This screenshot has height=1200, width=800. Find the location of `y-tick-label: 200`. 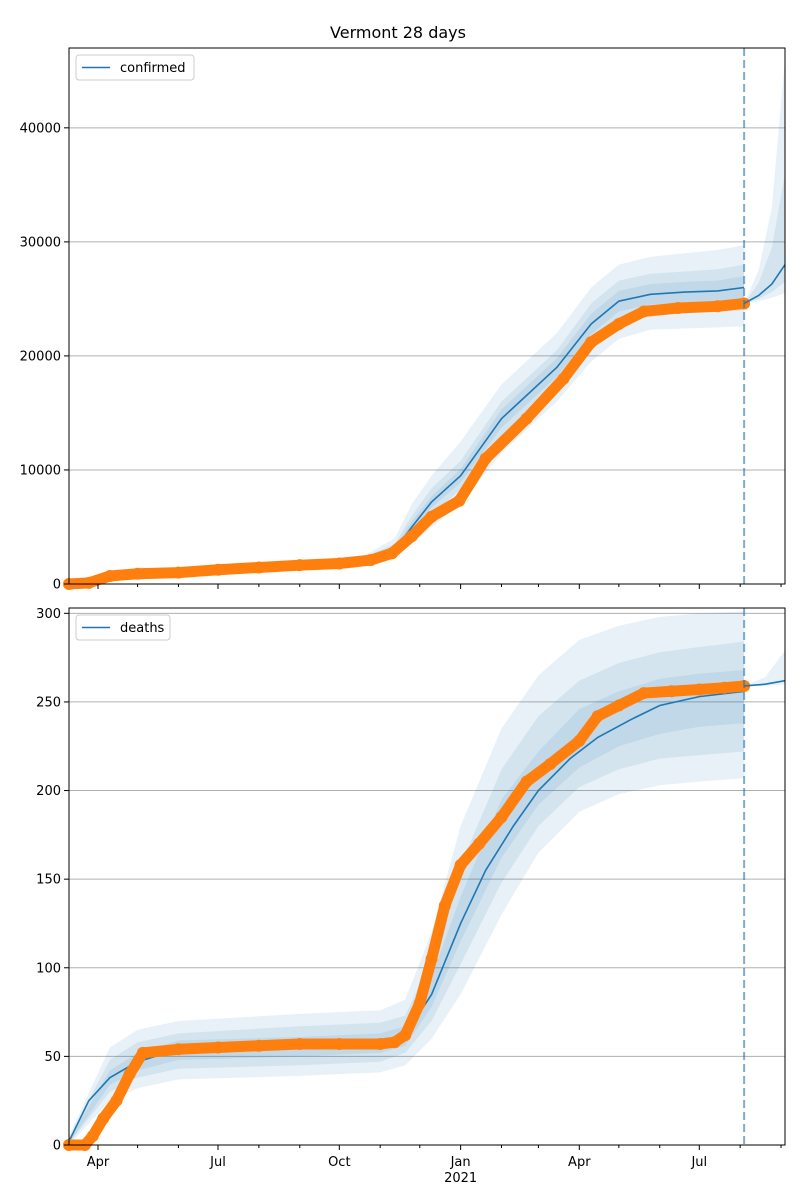

y-tick-label: 200 is located at coordinates (48, 791).